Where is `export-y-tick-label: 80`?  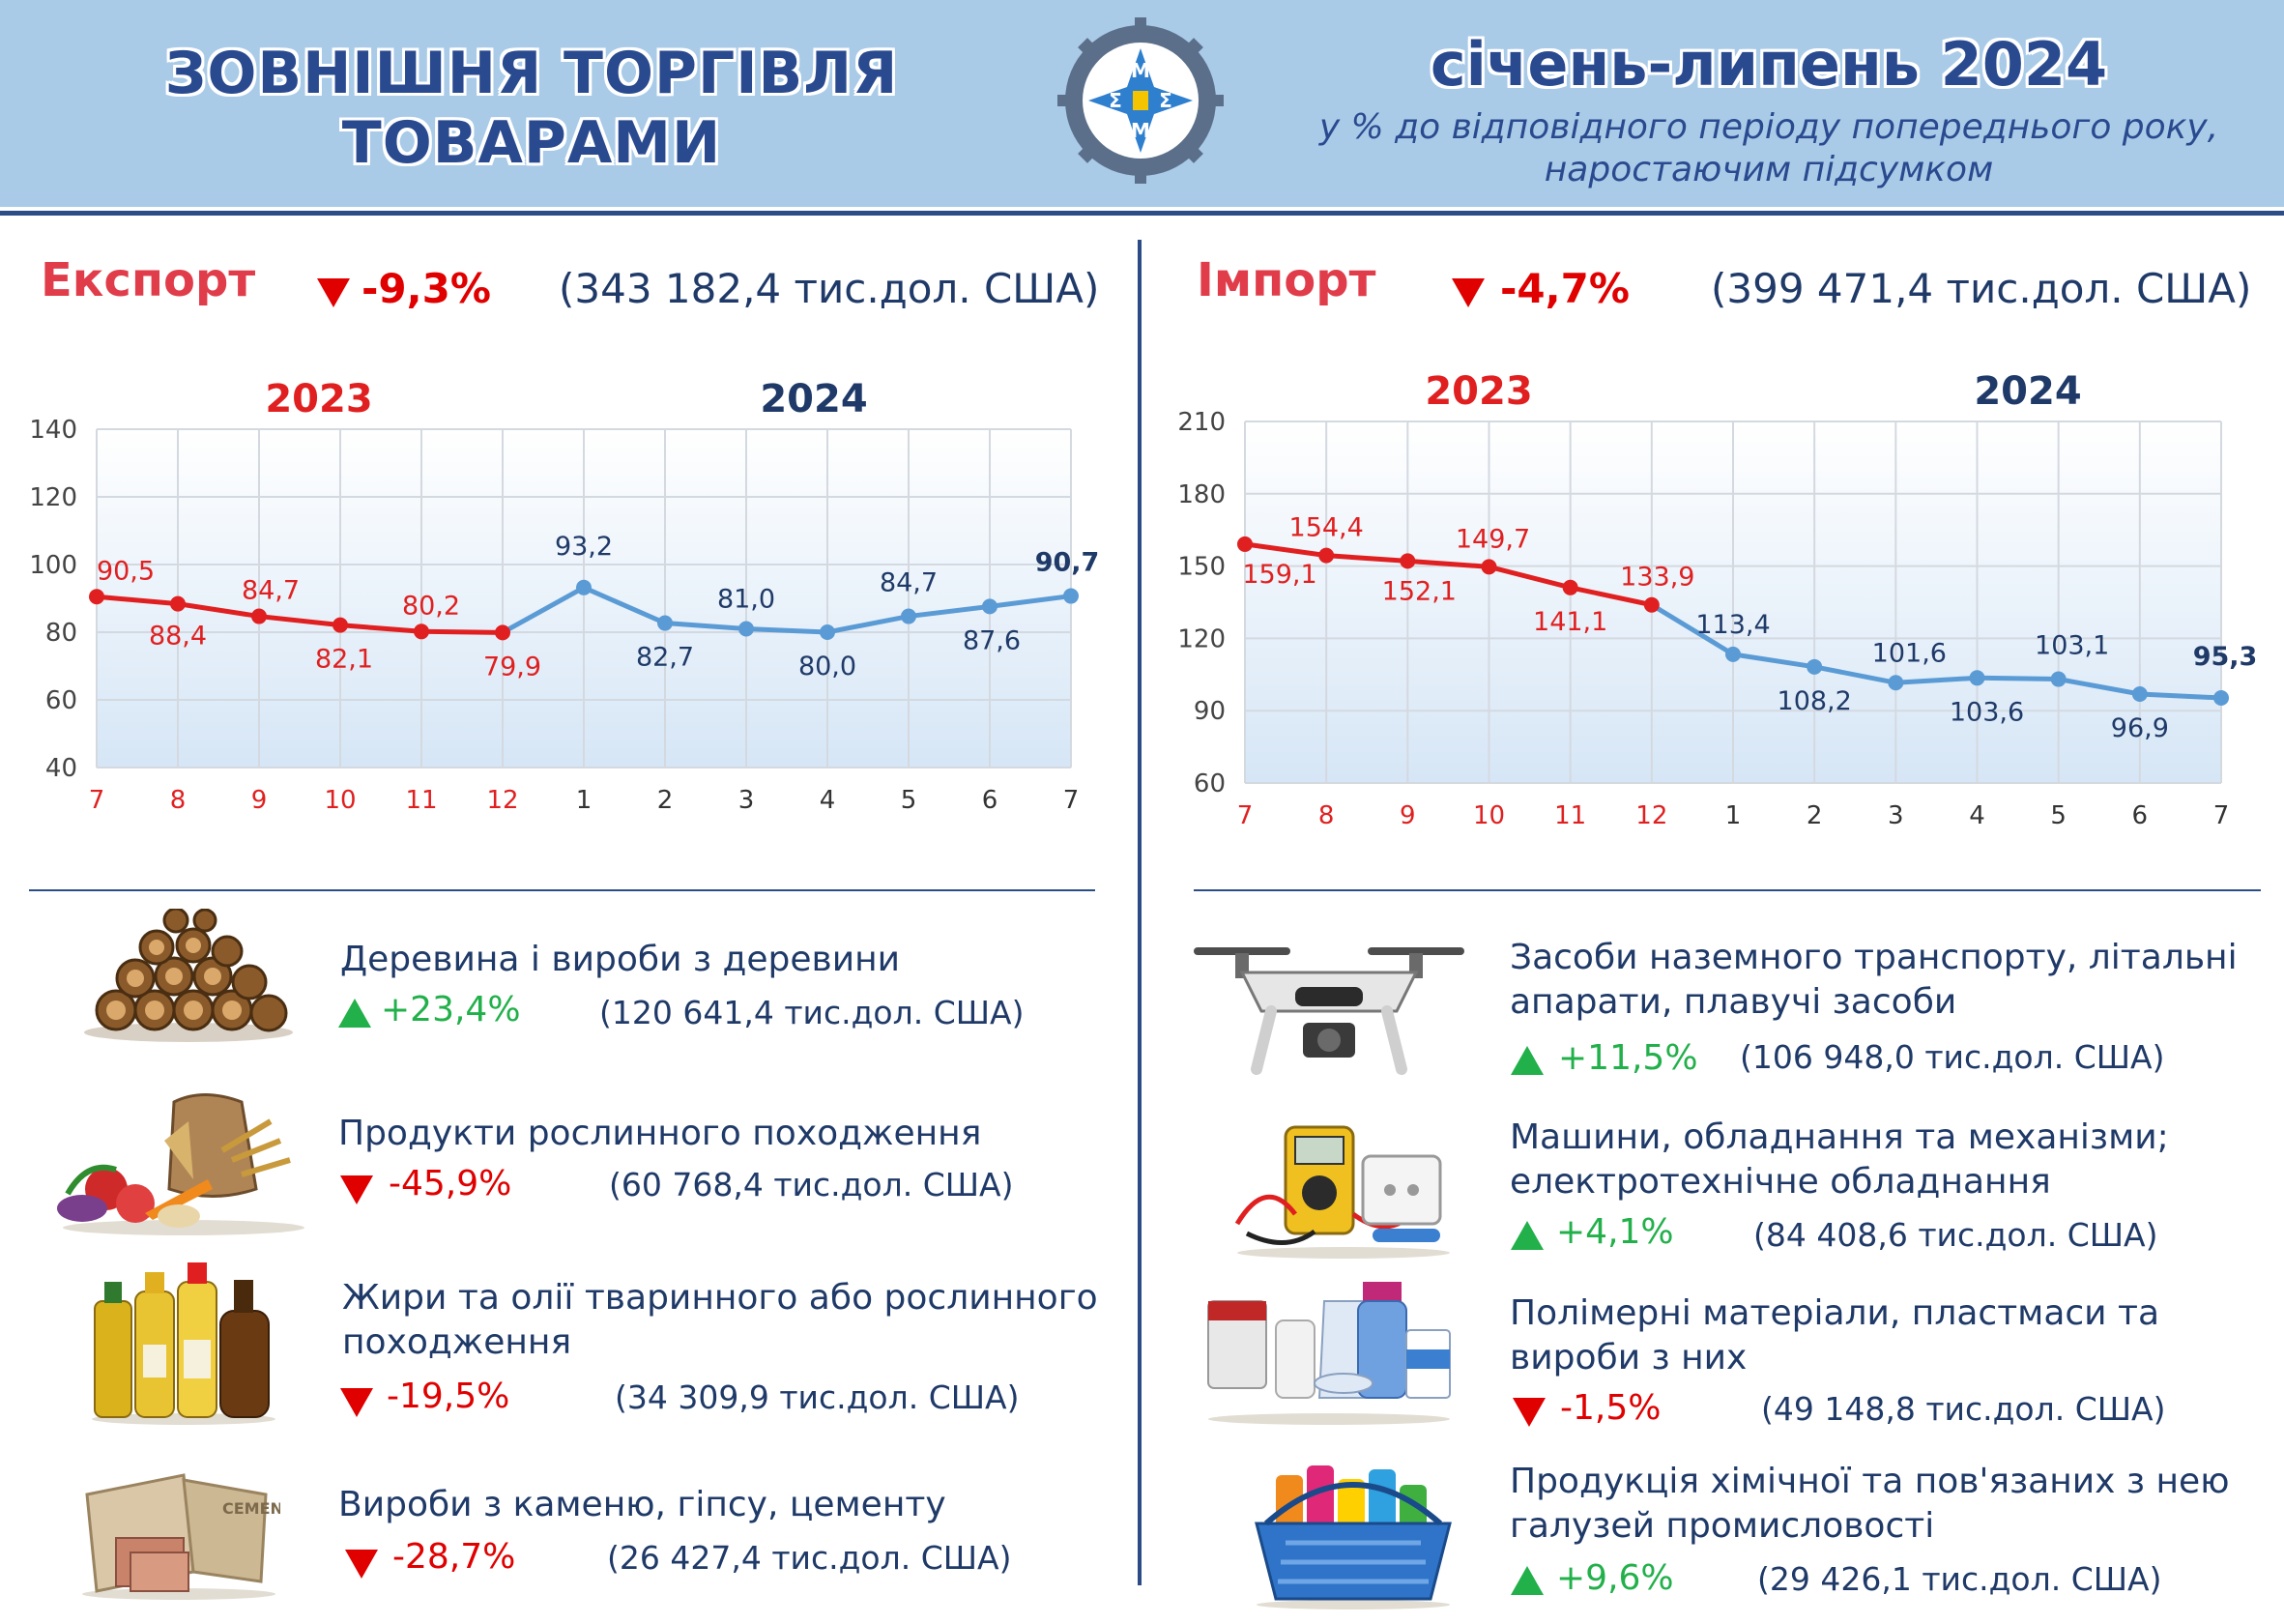 export-y-tick-label: 80 is located at coordinates (61, 634).